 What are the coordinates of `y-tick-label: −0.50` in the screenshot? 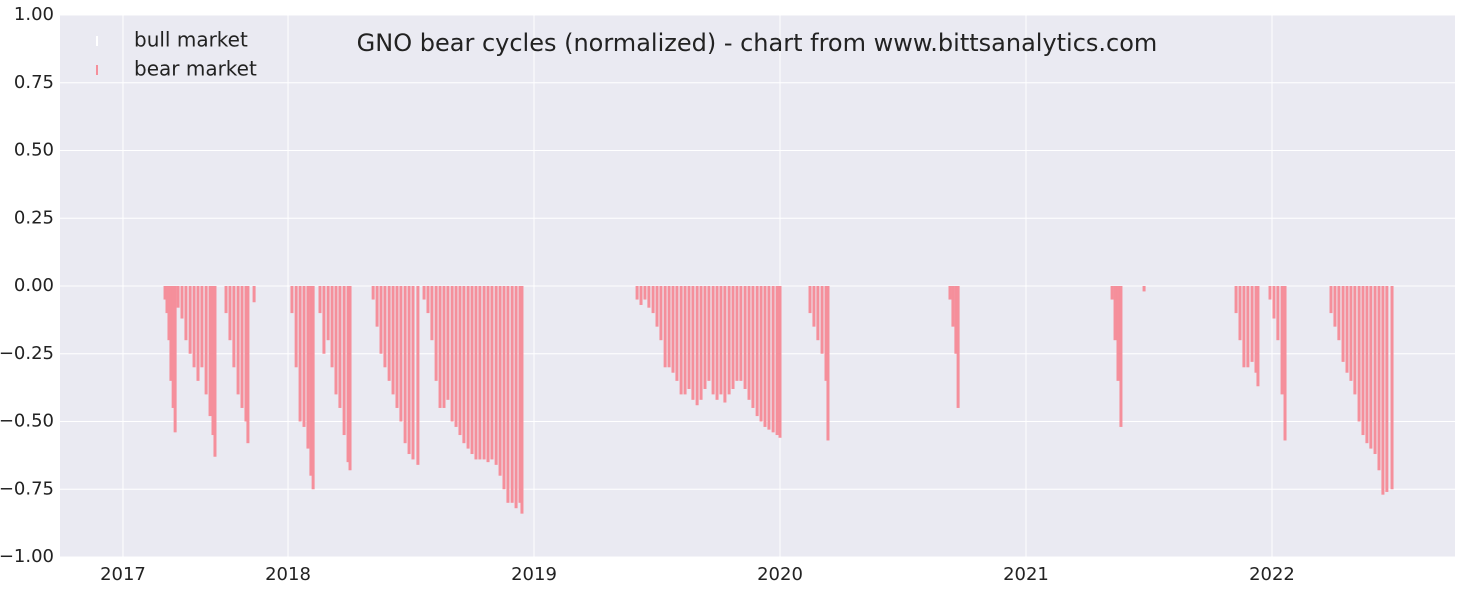 It's located at (27, 421).